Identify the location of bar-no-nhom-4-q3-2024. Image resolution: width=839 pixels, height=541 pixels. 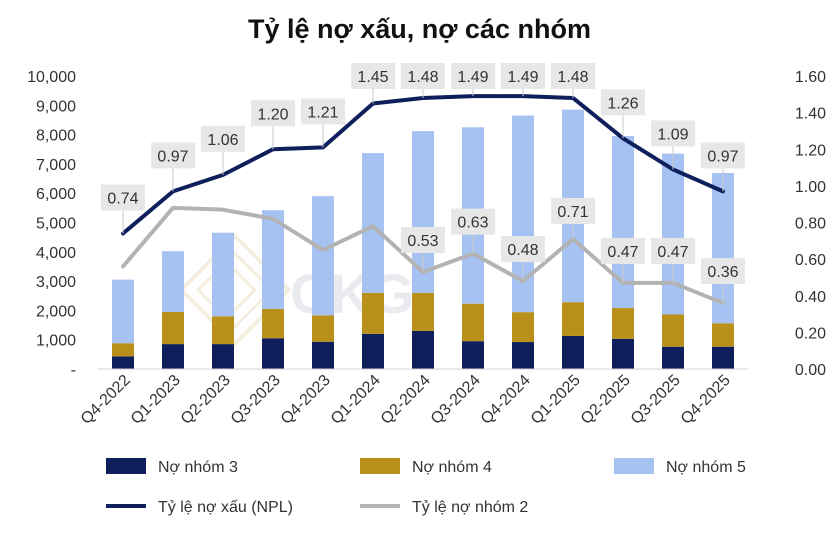
(473, 322).